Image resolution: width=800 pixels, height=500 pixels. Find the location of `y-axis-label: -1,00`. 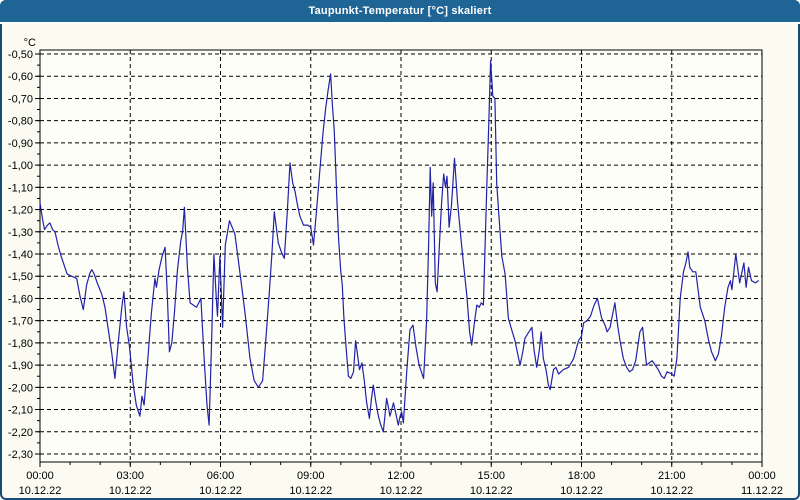

y-axis-label: -1,00 is located at coordinates (20, 166).